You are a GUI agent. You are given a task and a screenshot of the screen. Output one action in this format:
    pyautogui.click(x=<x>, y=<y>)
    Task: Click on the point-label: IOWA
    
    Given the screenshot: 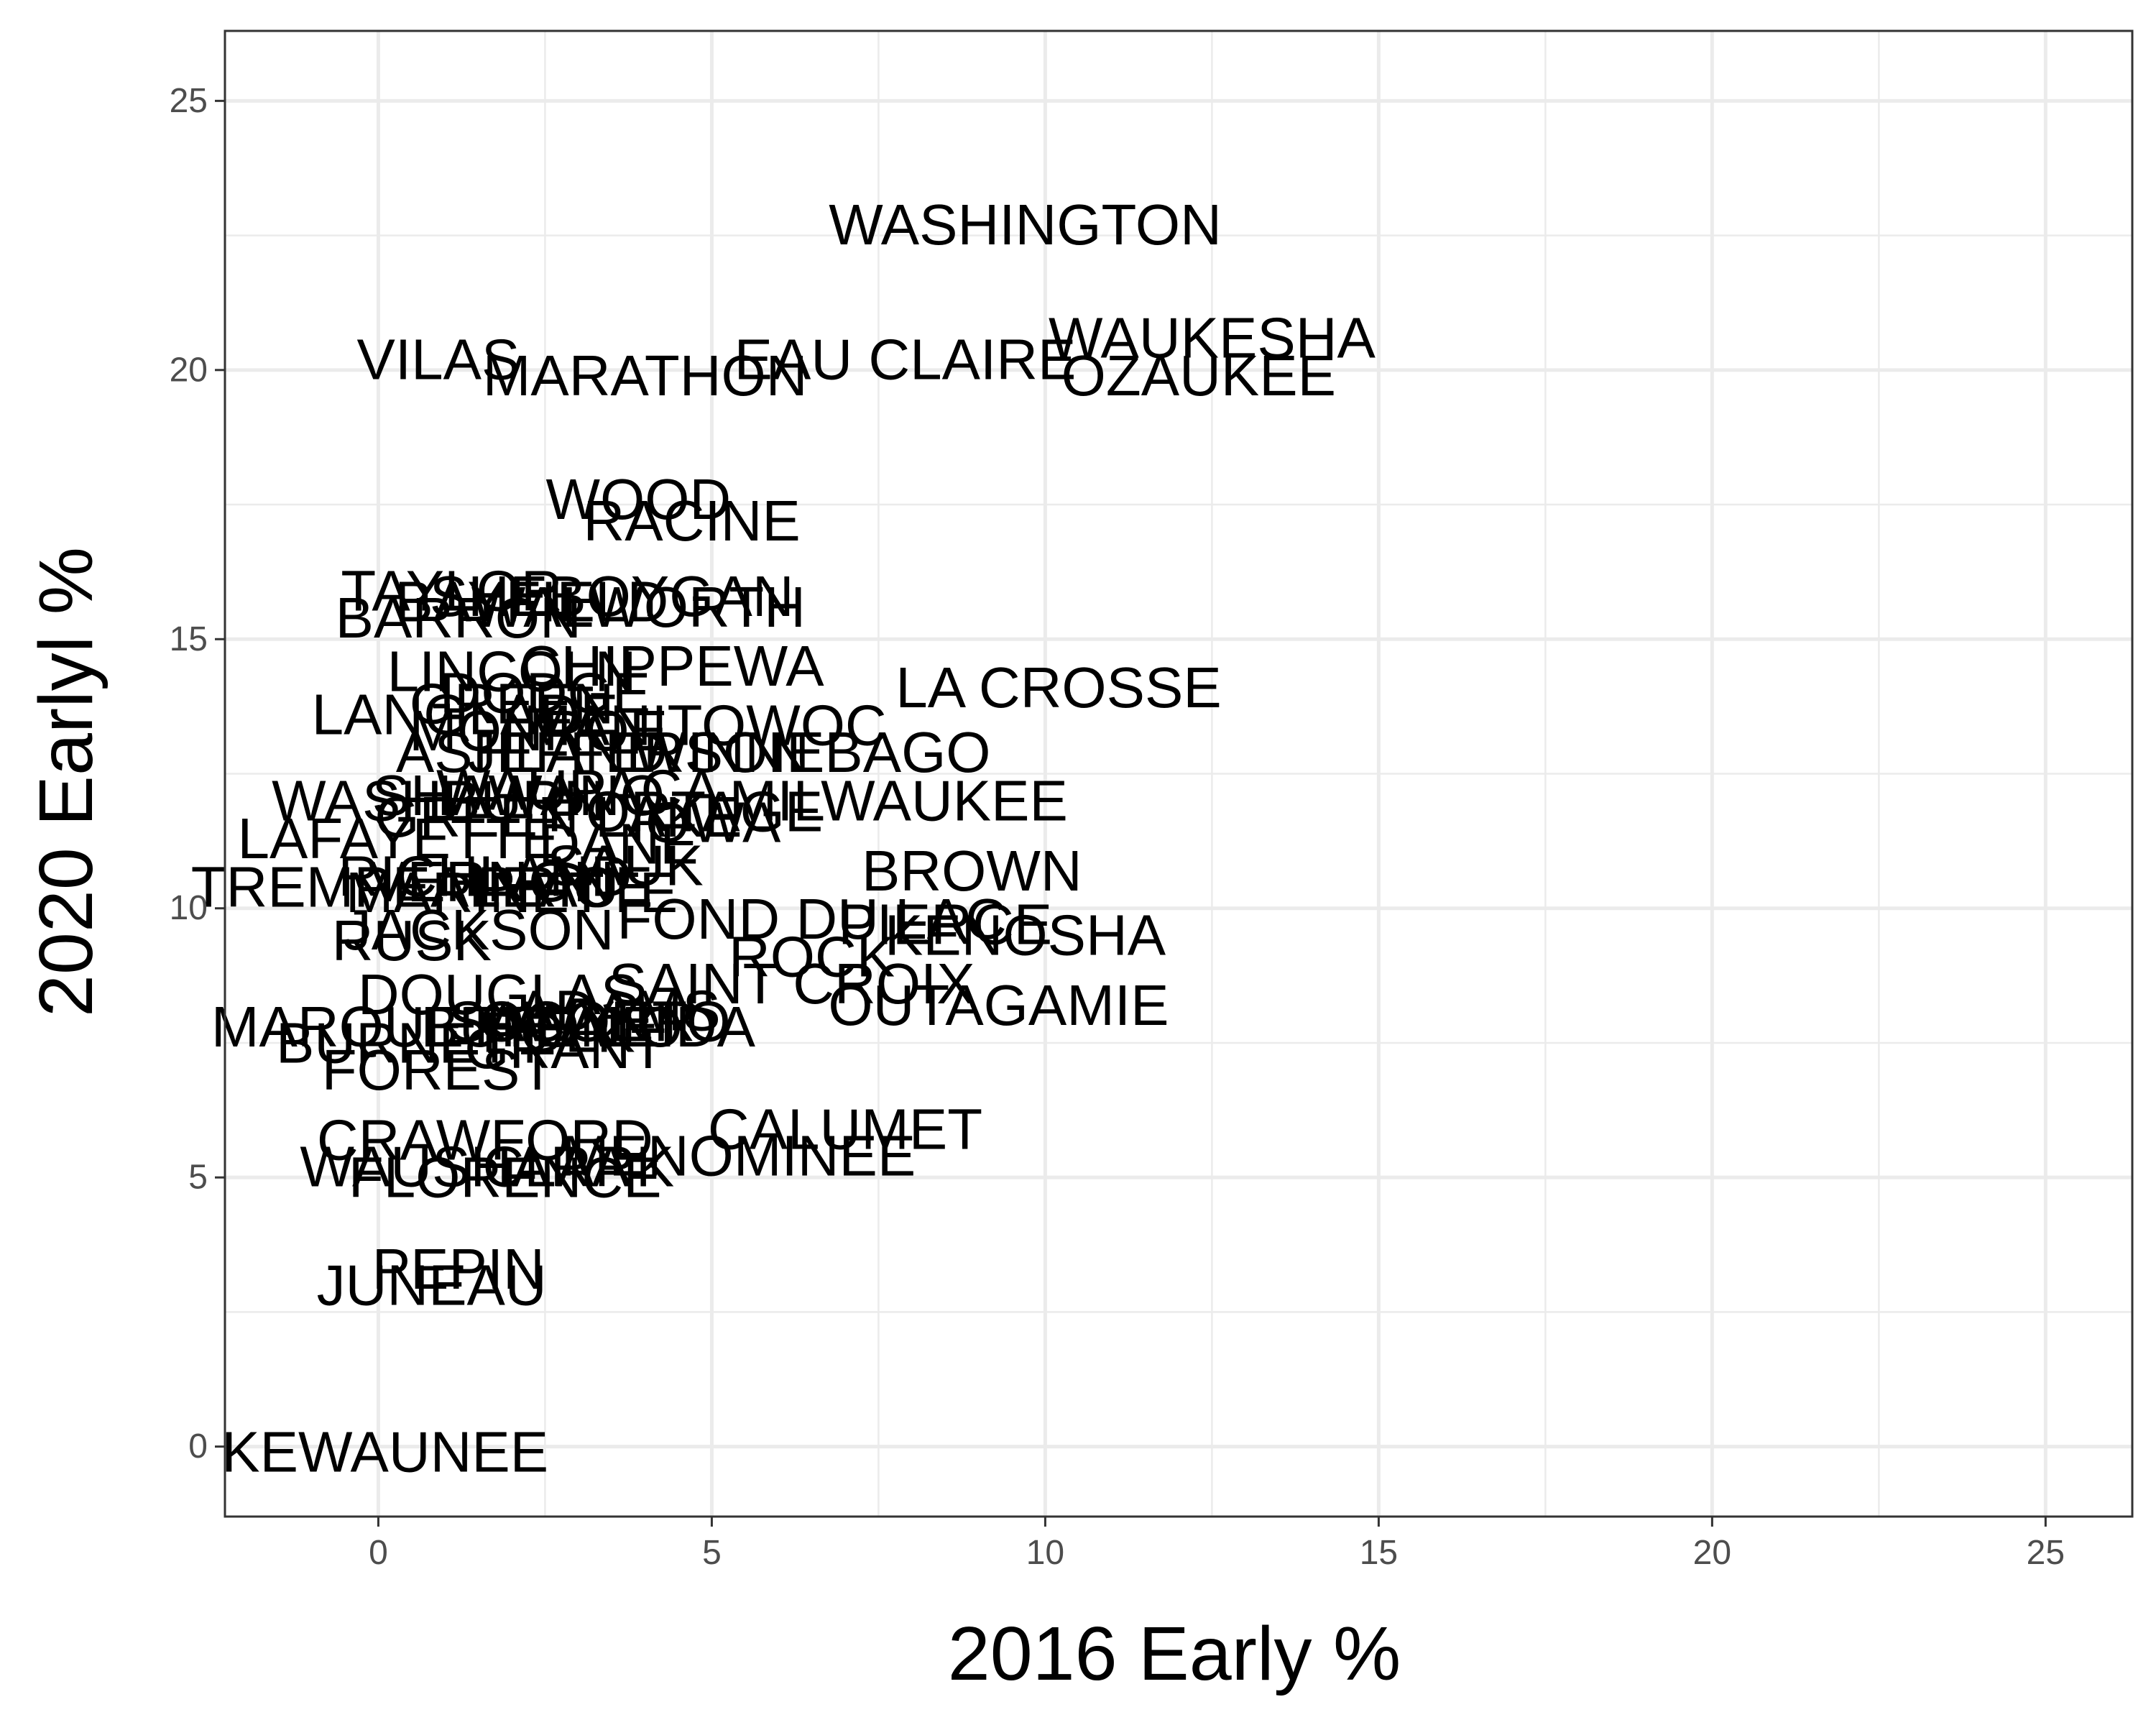 What is the action you would take?
    pyautogui.click(x=705, y=822)
    